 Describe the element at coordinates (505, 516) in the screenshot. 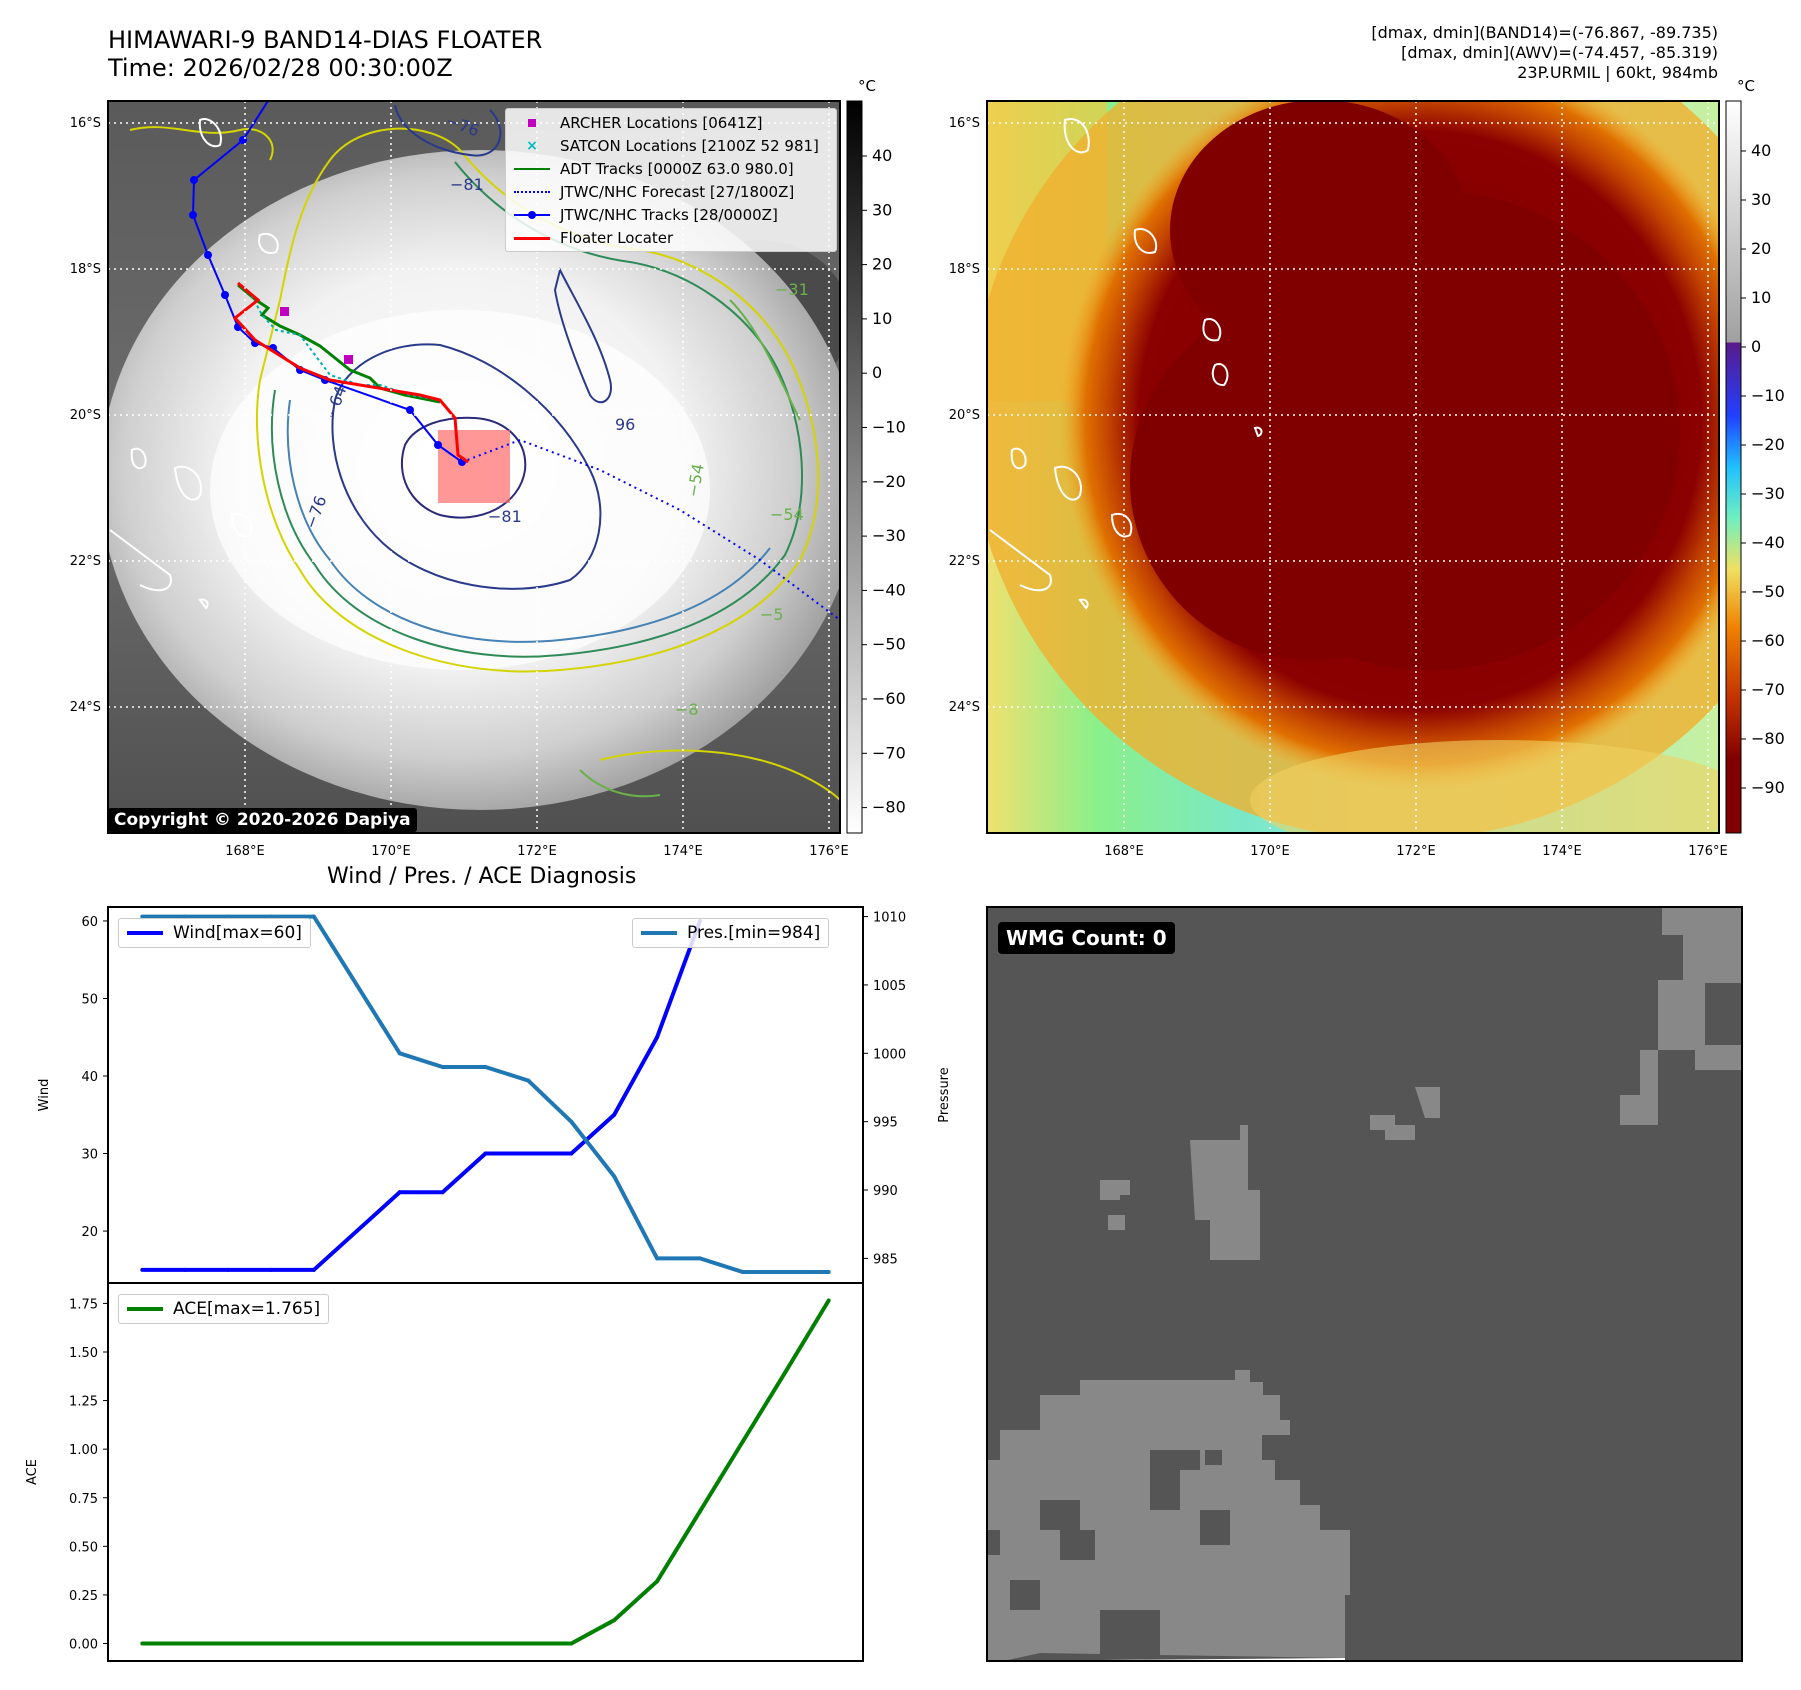

I see `contour-label: −81` at that location.